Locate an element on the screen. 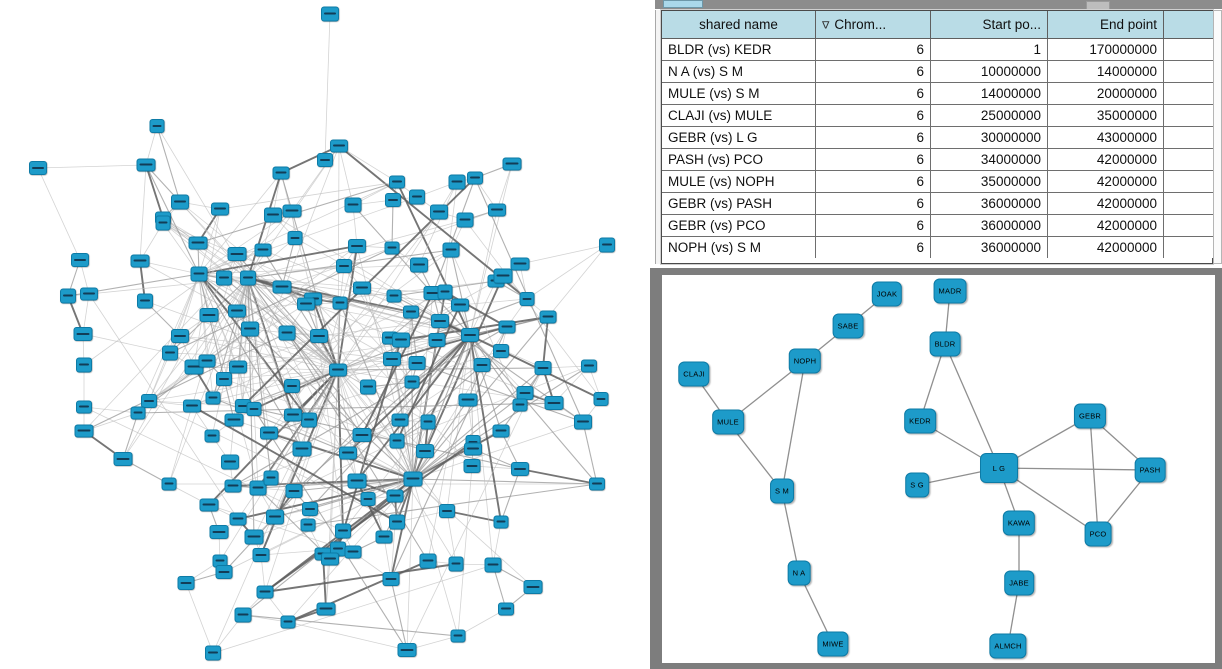 The height and width of the screenshot is (669, 1222). network-node-gebr: GEBR is located at coordinates (1090, 416).